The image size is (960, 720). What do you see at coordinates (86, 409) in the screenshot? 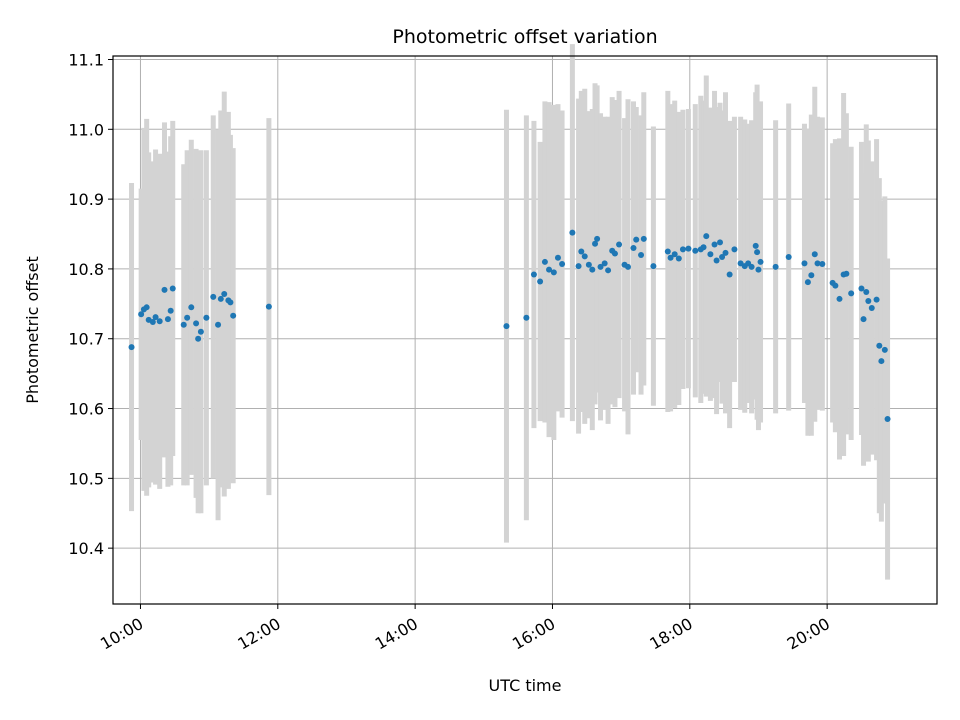
I see `y-tick-label: 10.6` at bounding box center [86, 409].